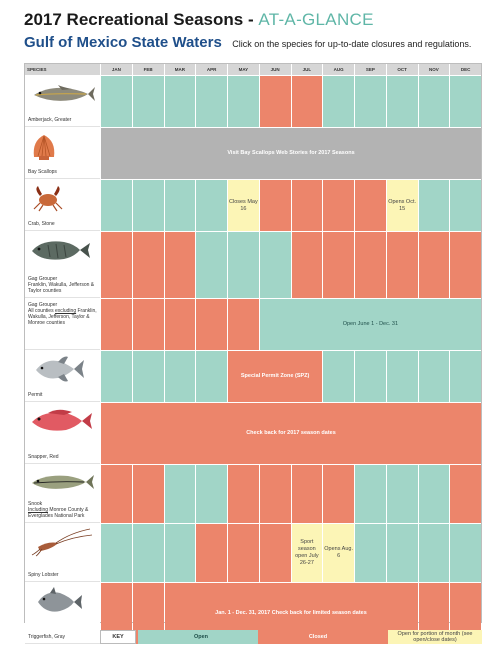 Image resolution: width=500 pixels, height=653 pixels. What do you see at coordinates (123, 42) in the screenshot?
I see `subtitle-main: Gulf of Mexico State Waters` at bounding box center [123, 42].